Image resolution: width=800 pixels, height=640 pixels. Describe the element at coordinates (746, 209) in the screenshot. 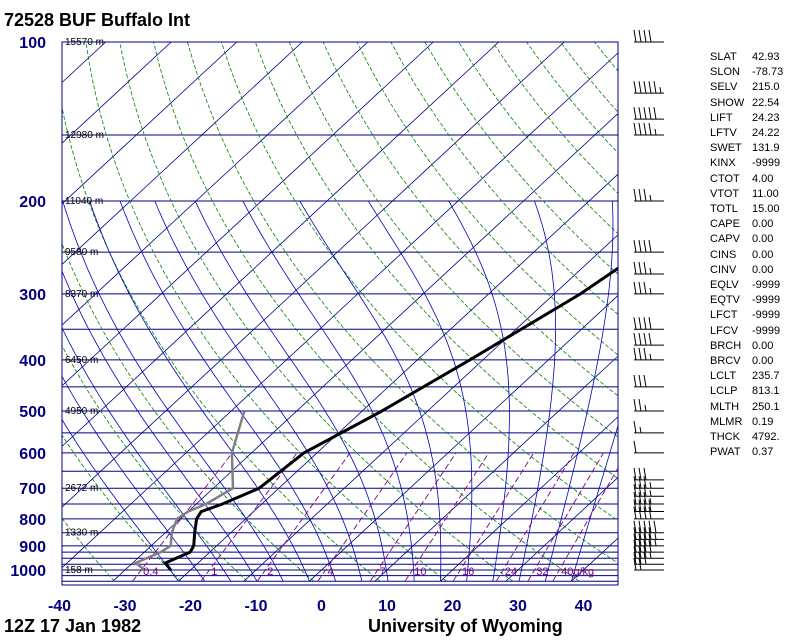

I see `stat-row: TOTL 15.00` at that location.